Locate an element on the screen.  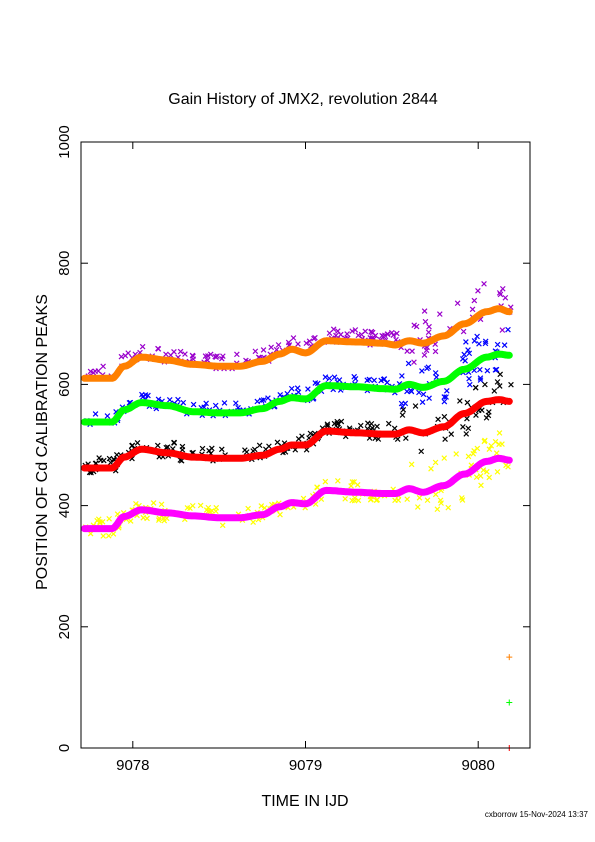
y-tick-label: 600 is located at coordinates (64, 384).